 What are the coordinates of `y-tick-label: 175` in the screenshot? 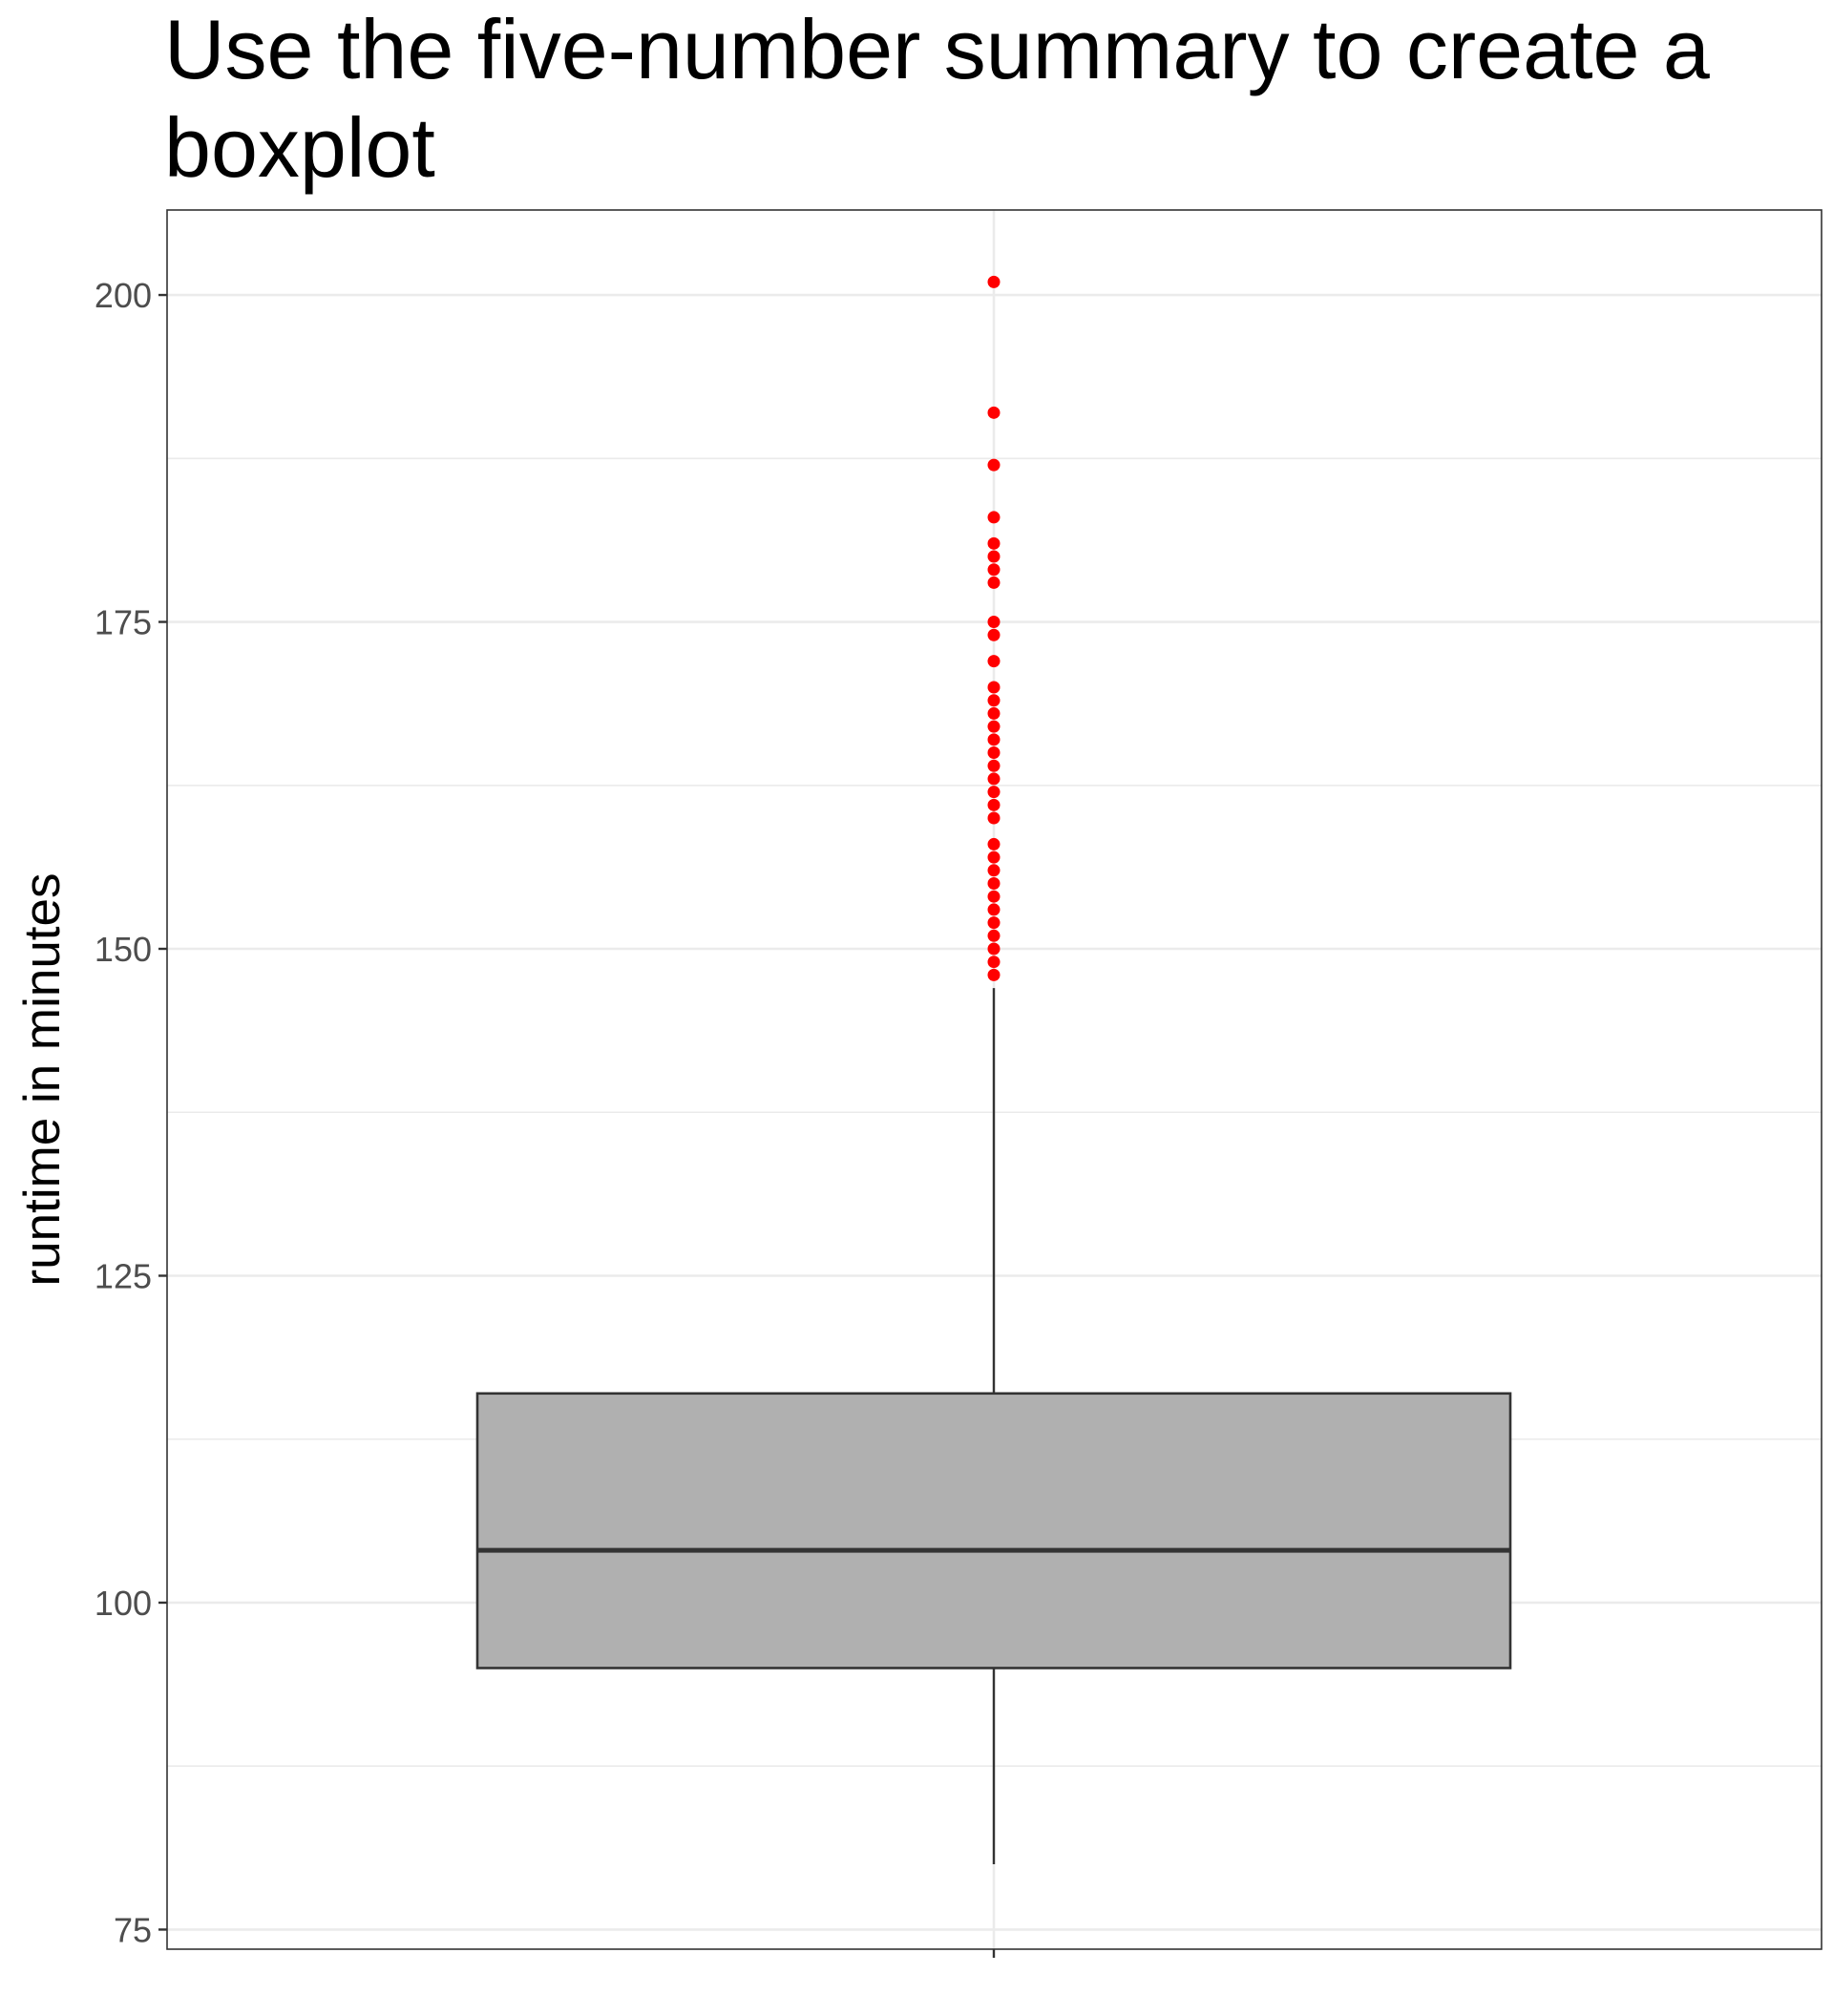 It's located at (124, 623).